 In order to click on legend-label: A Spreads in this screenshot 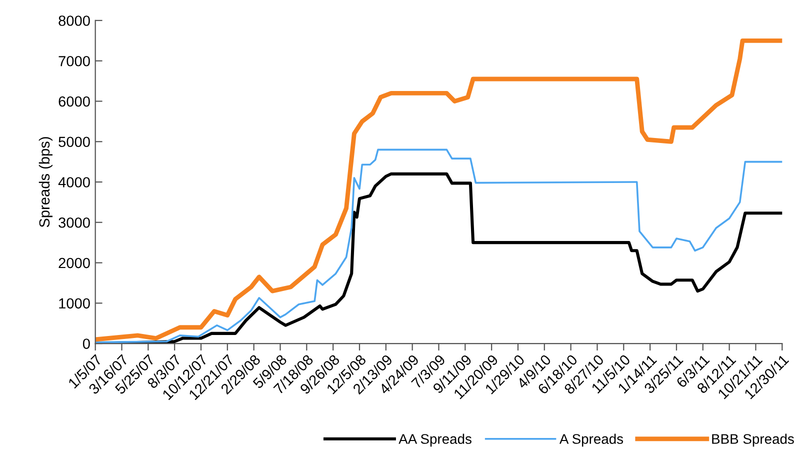, I will do `click(591, 440)`.